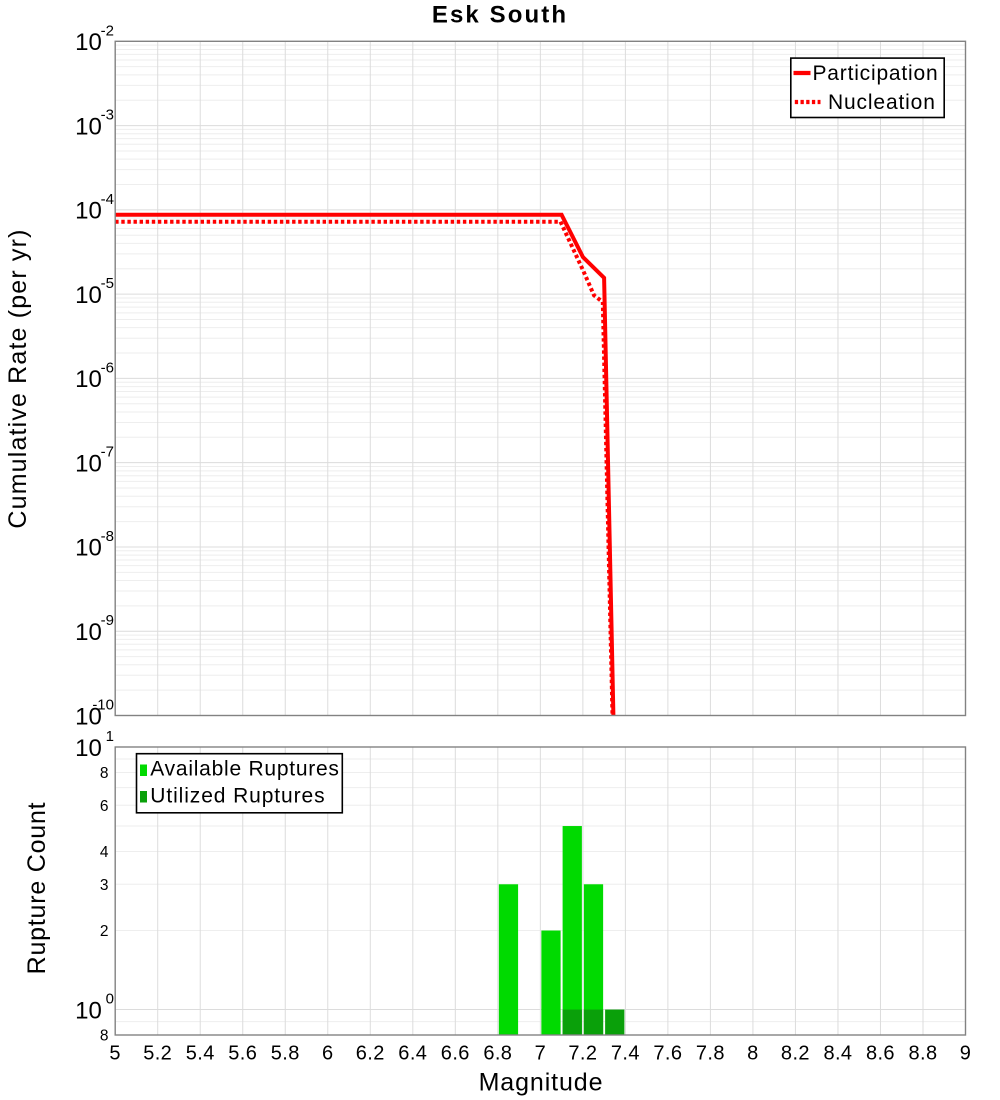  What do you see at coordinates (104, 885) in the screenshot?
I see `svg-text: 3` at bounding box center [104, 885].